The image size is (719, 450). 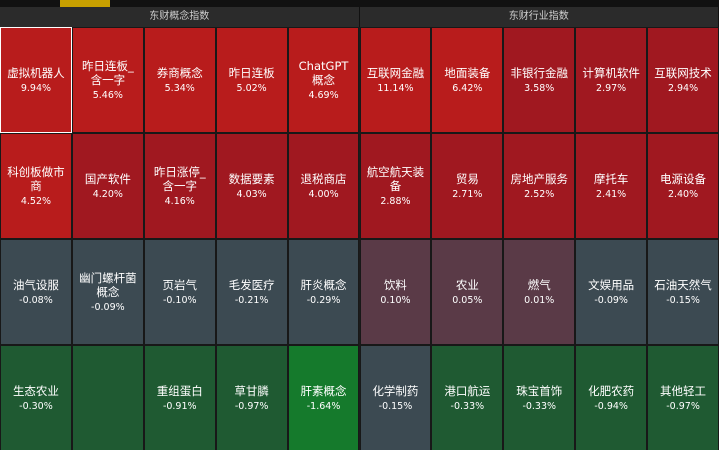 What do you see at coordinates (467, 186) in the screenshot?
I see `heatmap-tile: 贸易 2.71%` at bounding box center [467, 186].